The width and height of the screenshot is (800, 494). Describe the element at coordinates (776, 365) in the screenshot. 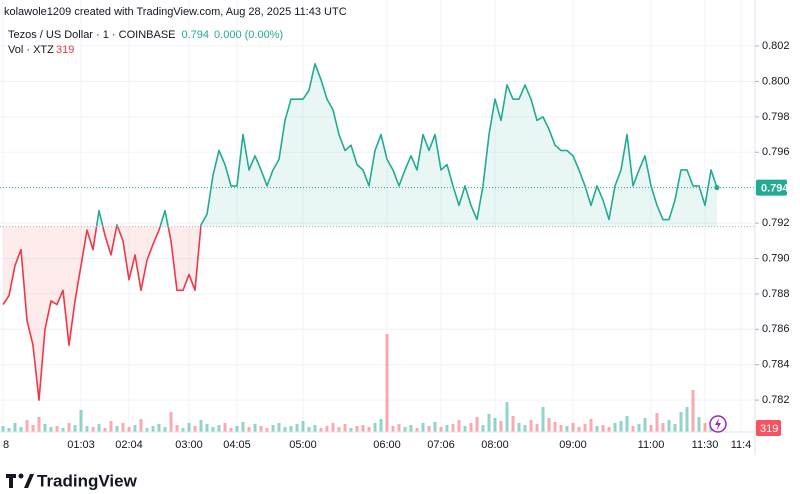

I see `y-tick-label: 0.784` at that location.